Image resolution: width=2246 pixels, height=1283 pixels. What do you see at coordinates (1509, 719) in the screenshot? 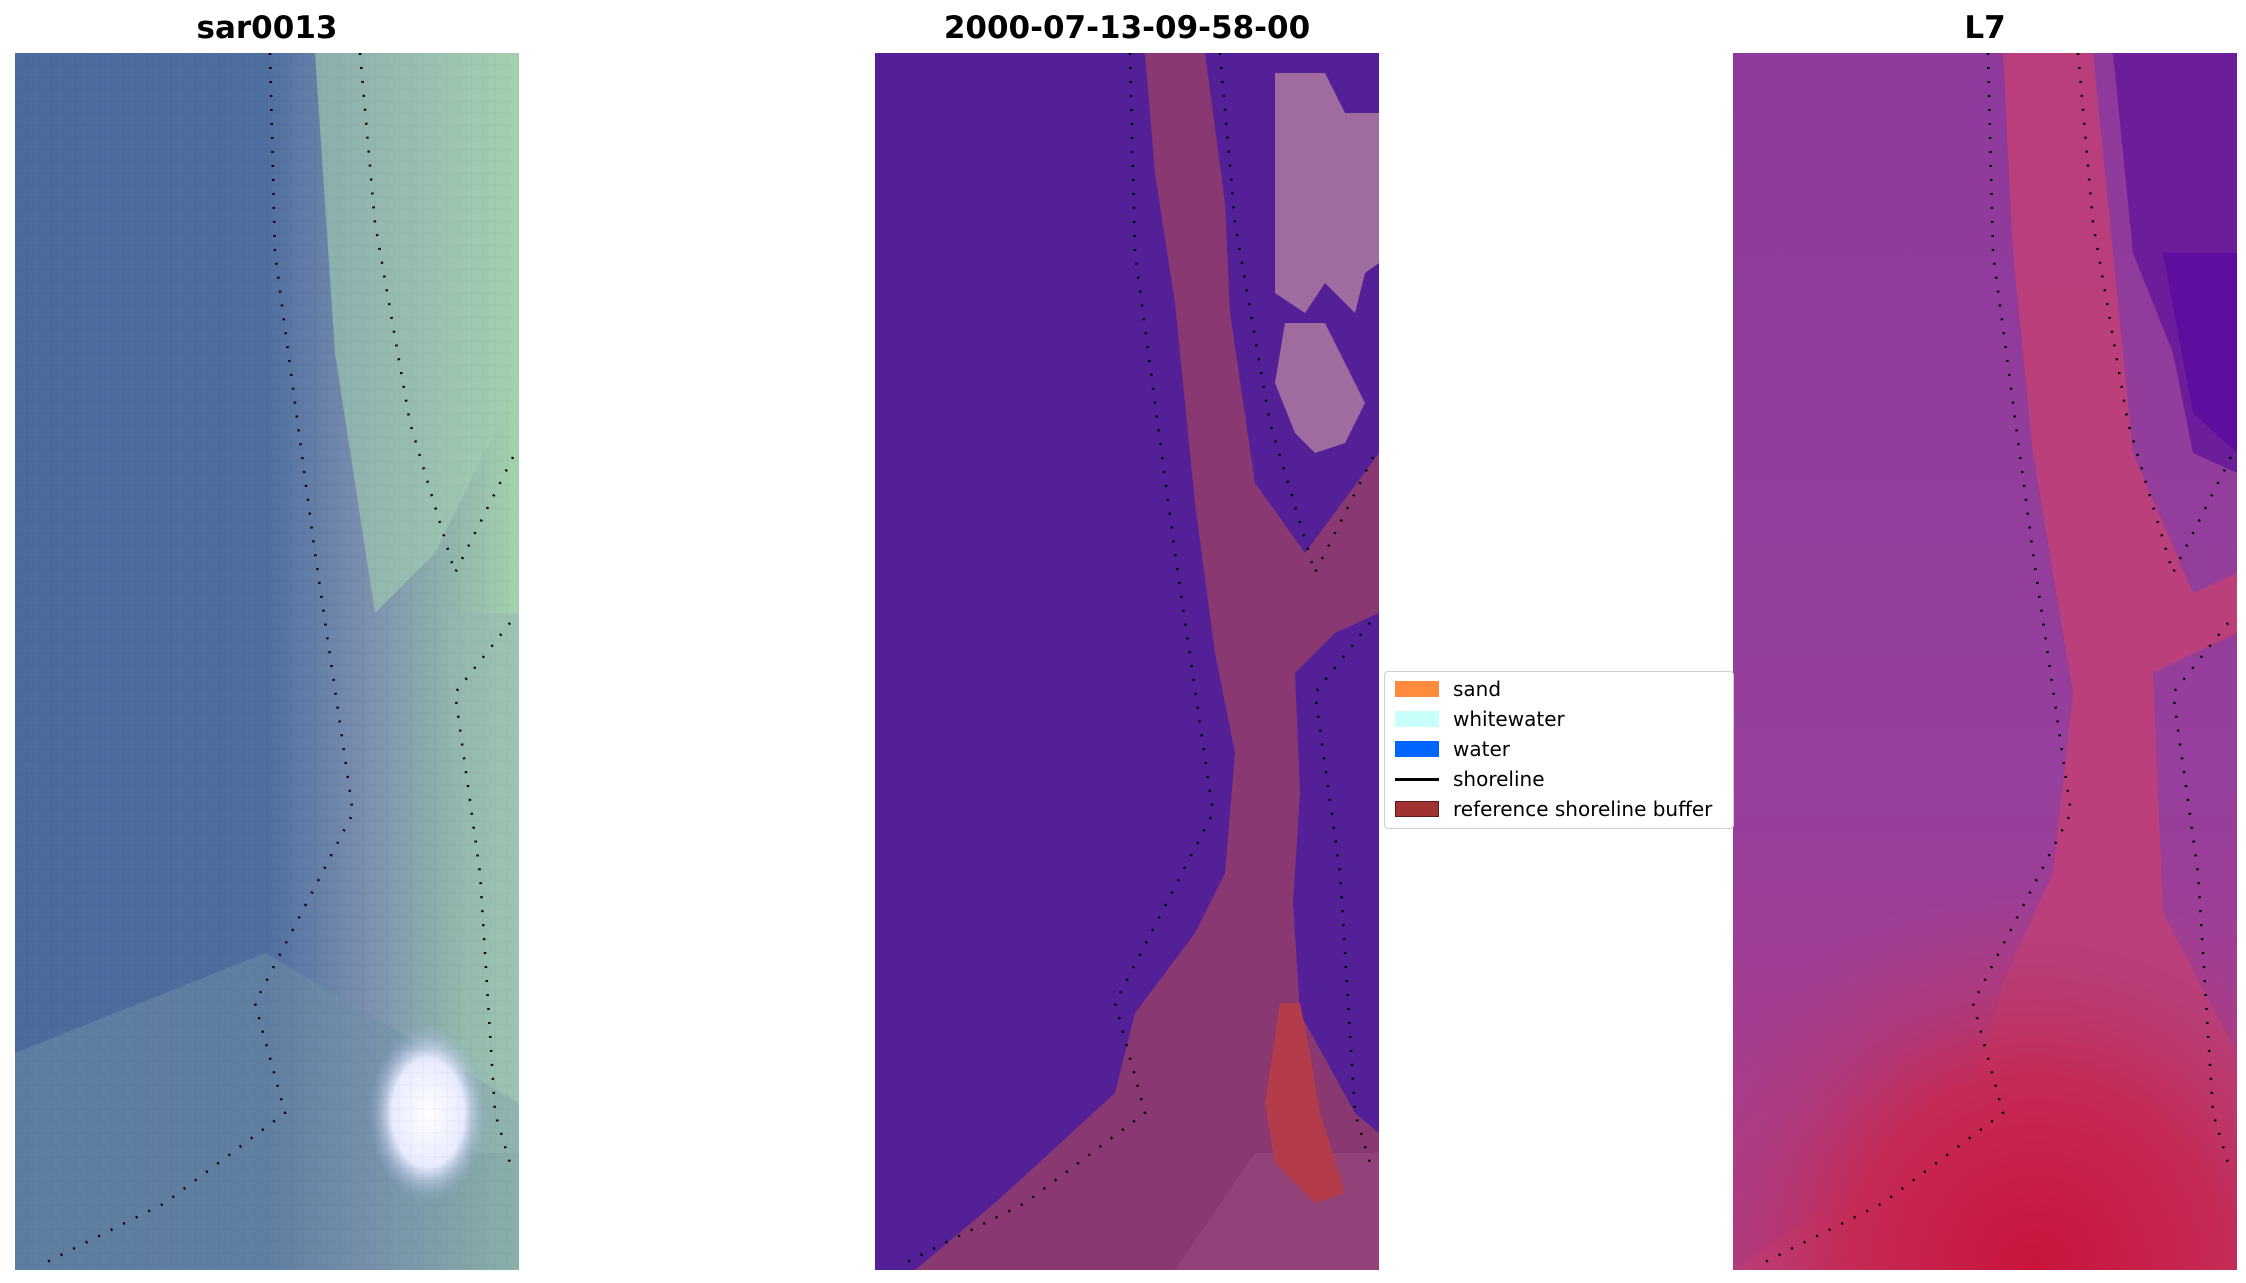
I see `legend-label: whitewater` at bounding box center [1509, 719].